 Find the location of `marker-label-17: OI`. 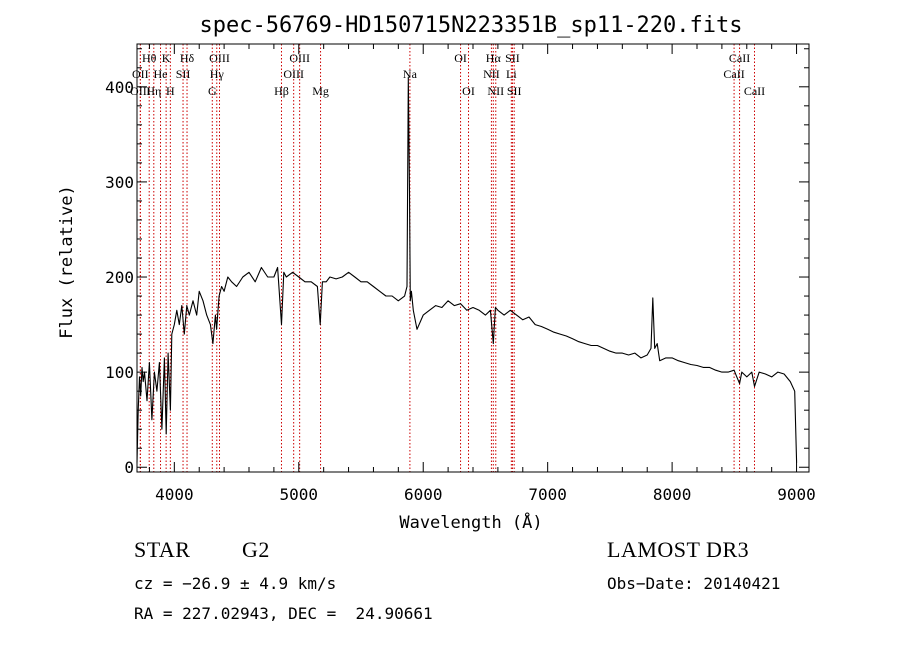

marker-label-17: OI is located at coordinates (460, 58).